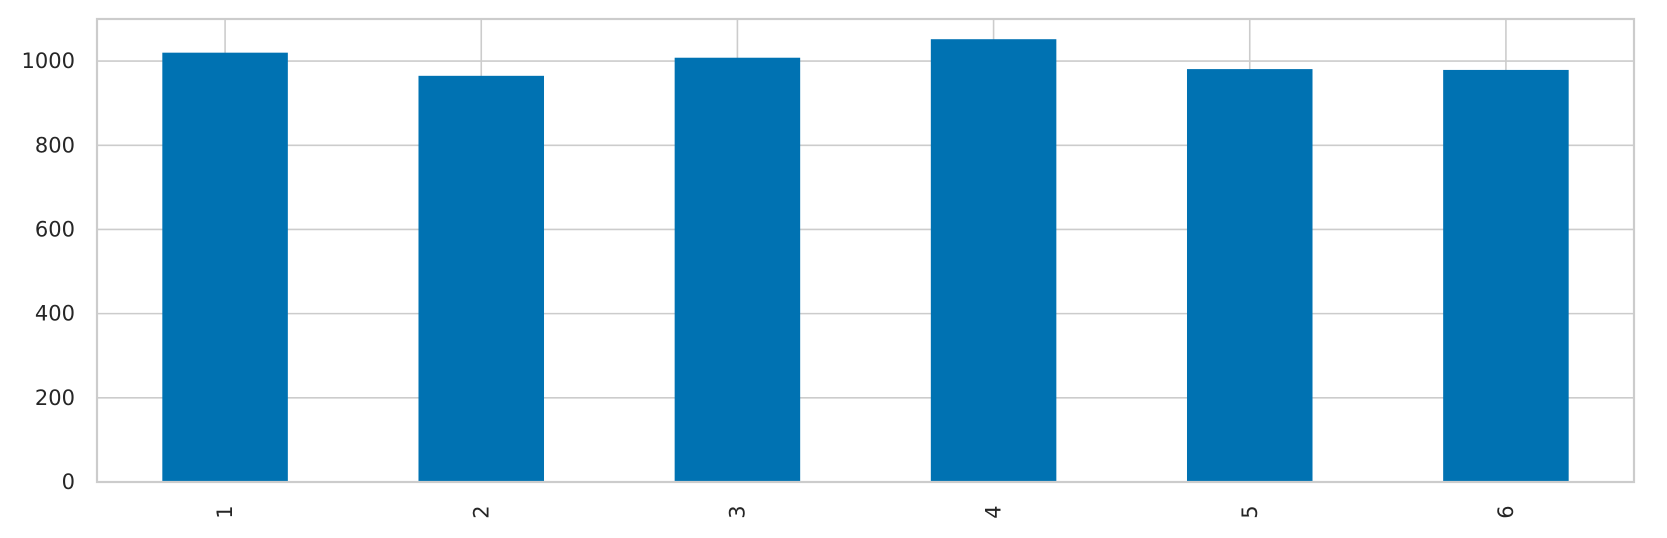  What do you see at coordinates (55, 314) in the screenshot?
I see `y-tick-label: 400` at bounding box center [55, 314].